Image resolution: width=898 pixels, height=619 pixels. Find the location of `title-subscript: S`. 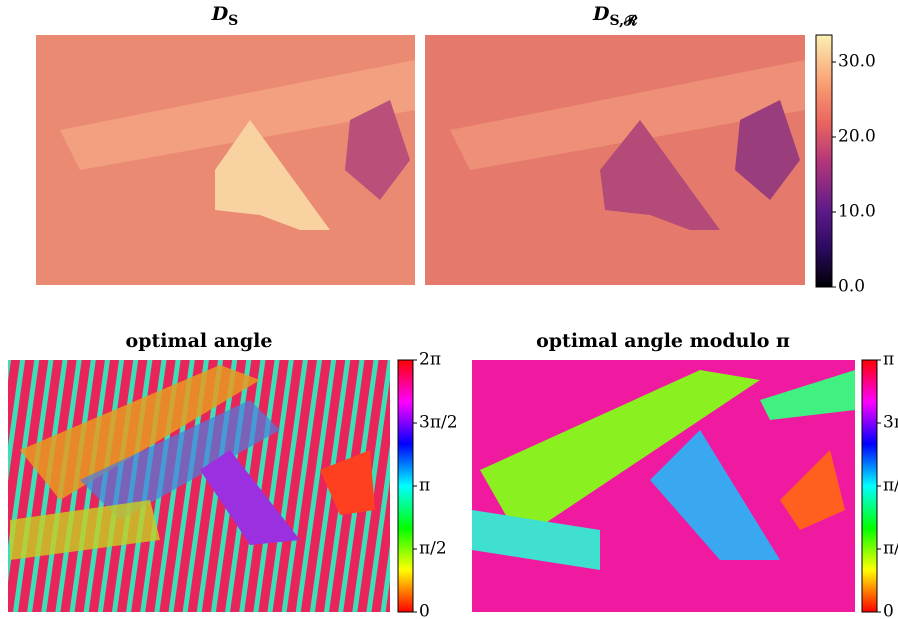

title-subscript: S is located at coordinates (233, 21).